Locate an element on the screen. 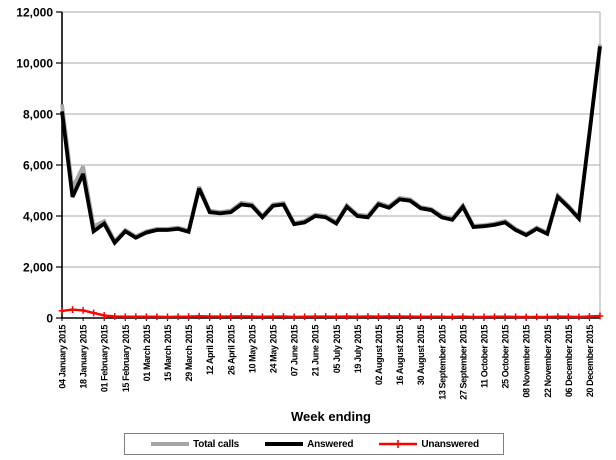 The width and height of the screenshot is (616, 460). x-tick-label: 27 September 2015 is located at coordinates (463, 362).